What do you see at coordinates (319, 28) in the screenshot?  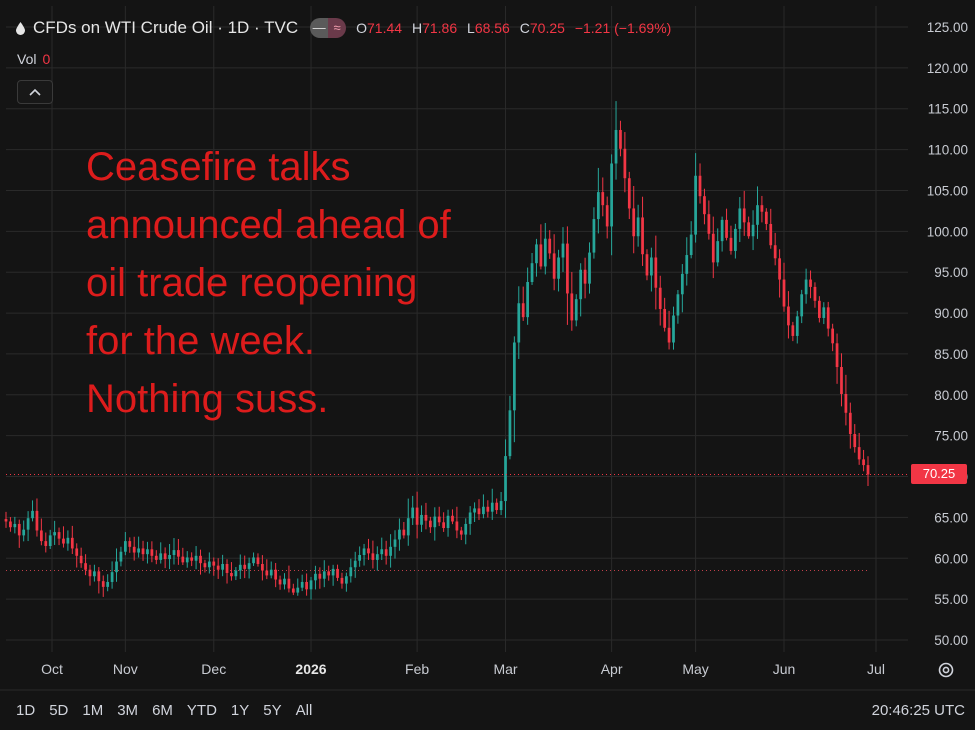 I see `toggle-left-icon: —` at bounding box center [319, 28].